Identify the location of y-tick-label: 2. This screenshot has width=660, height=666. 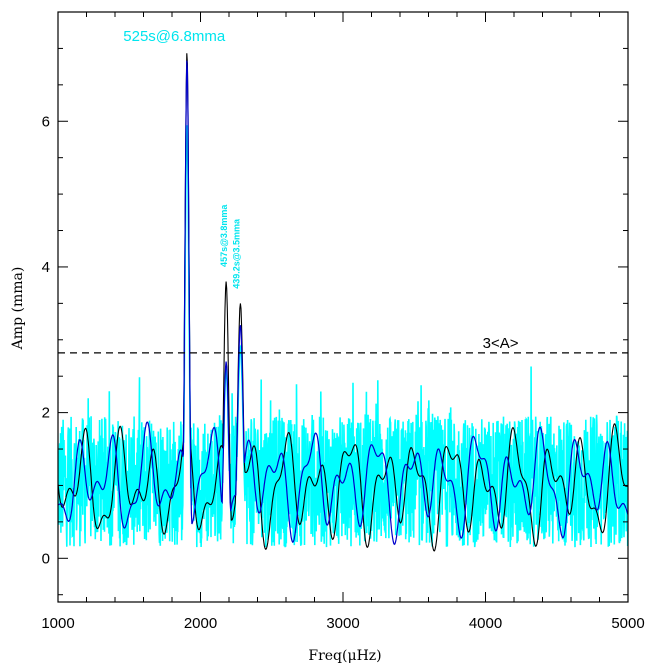
(46, 413).